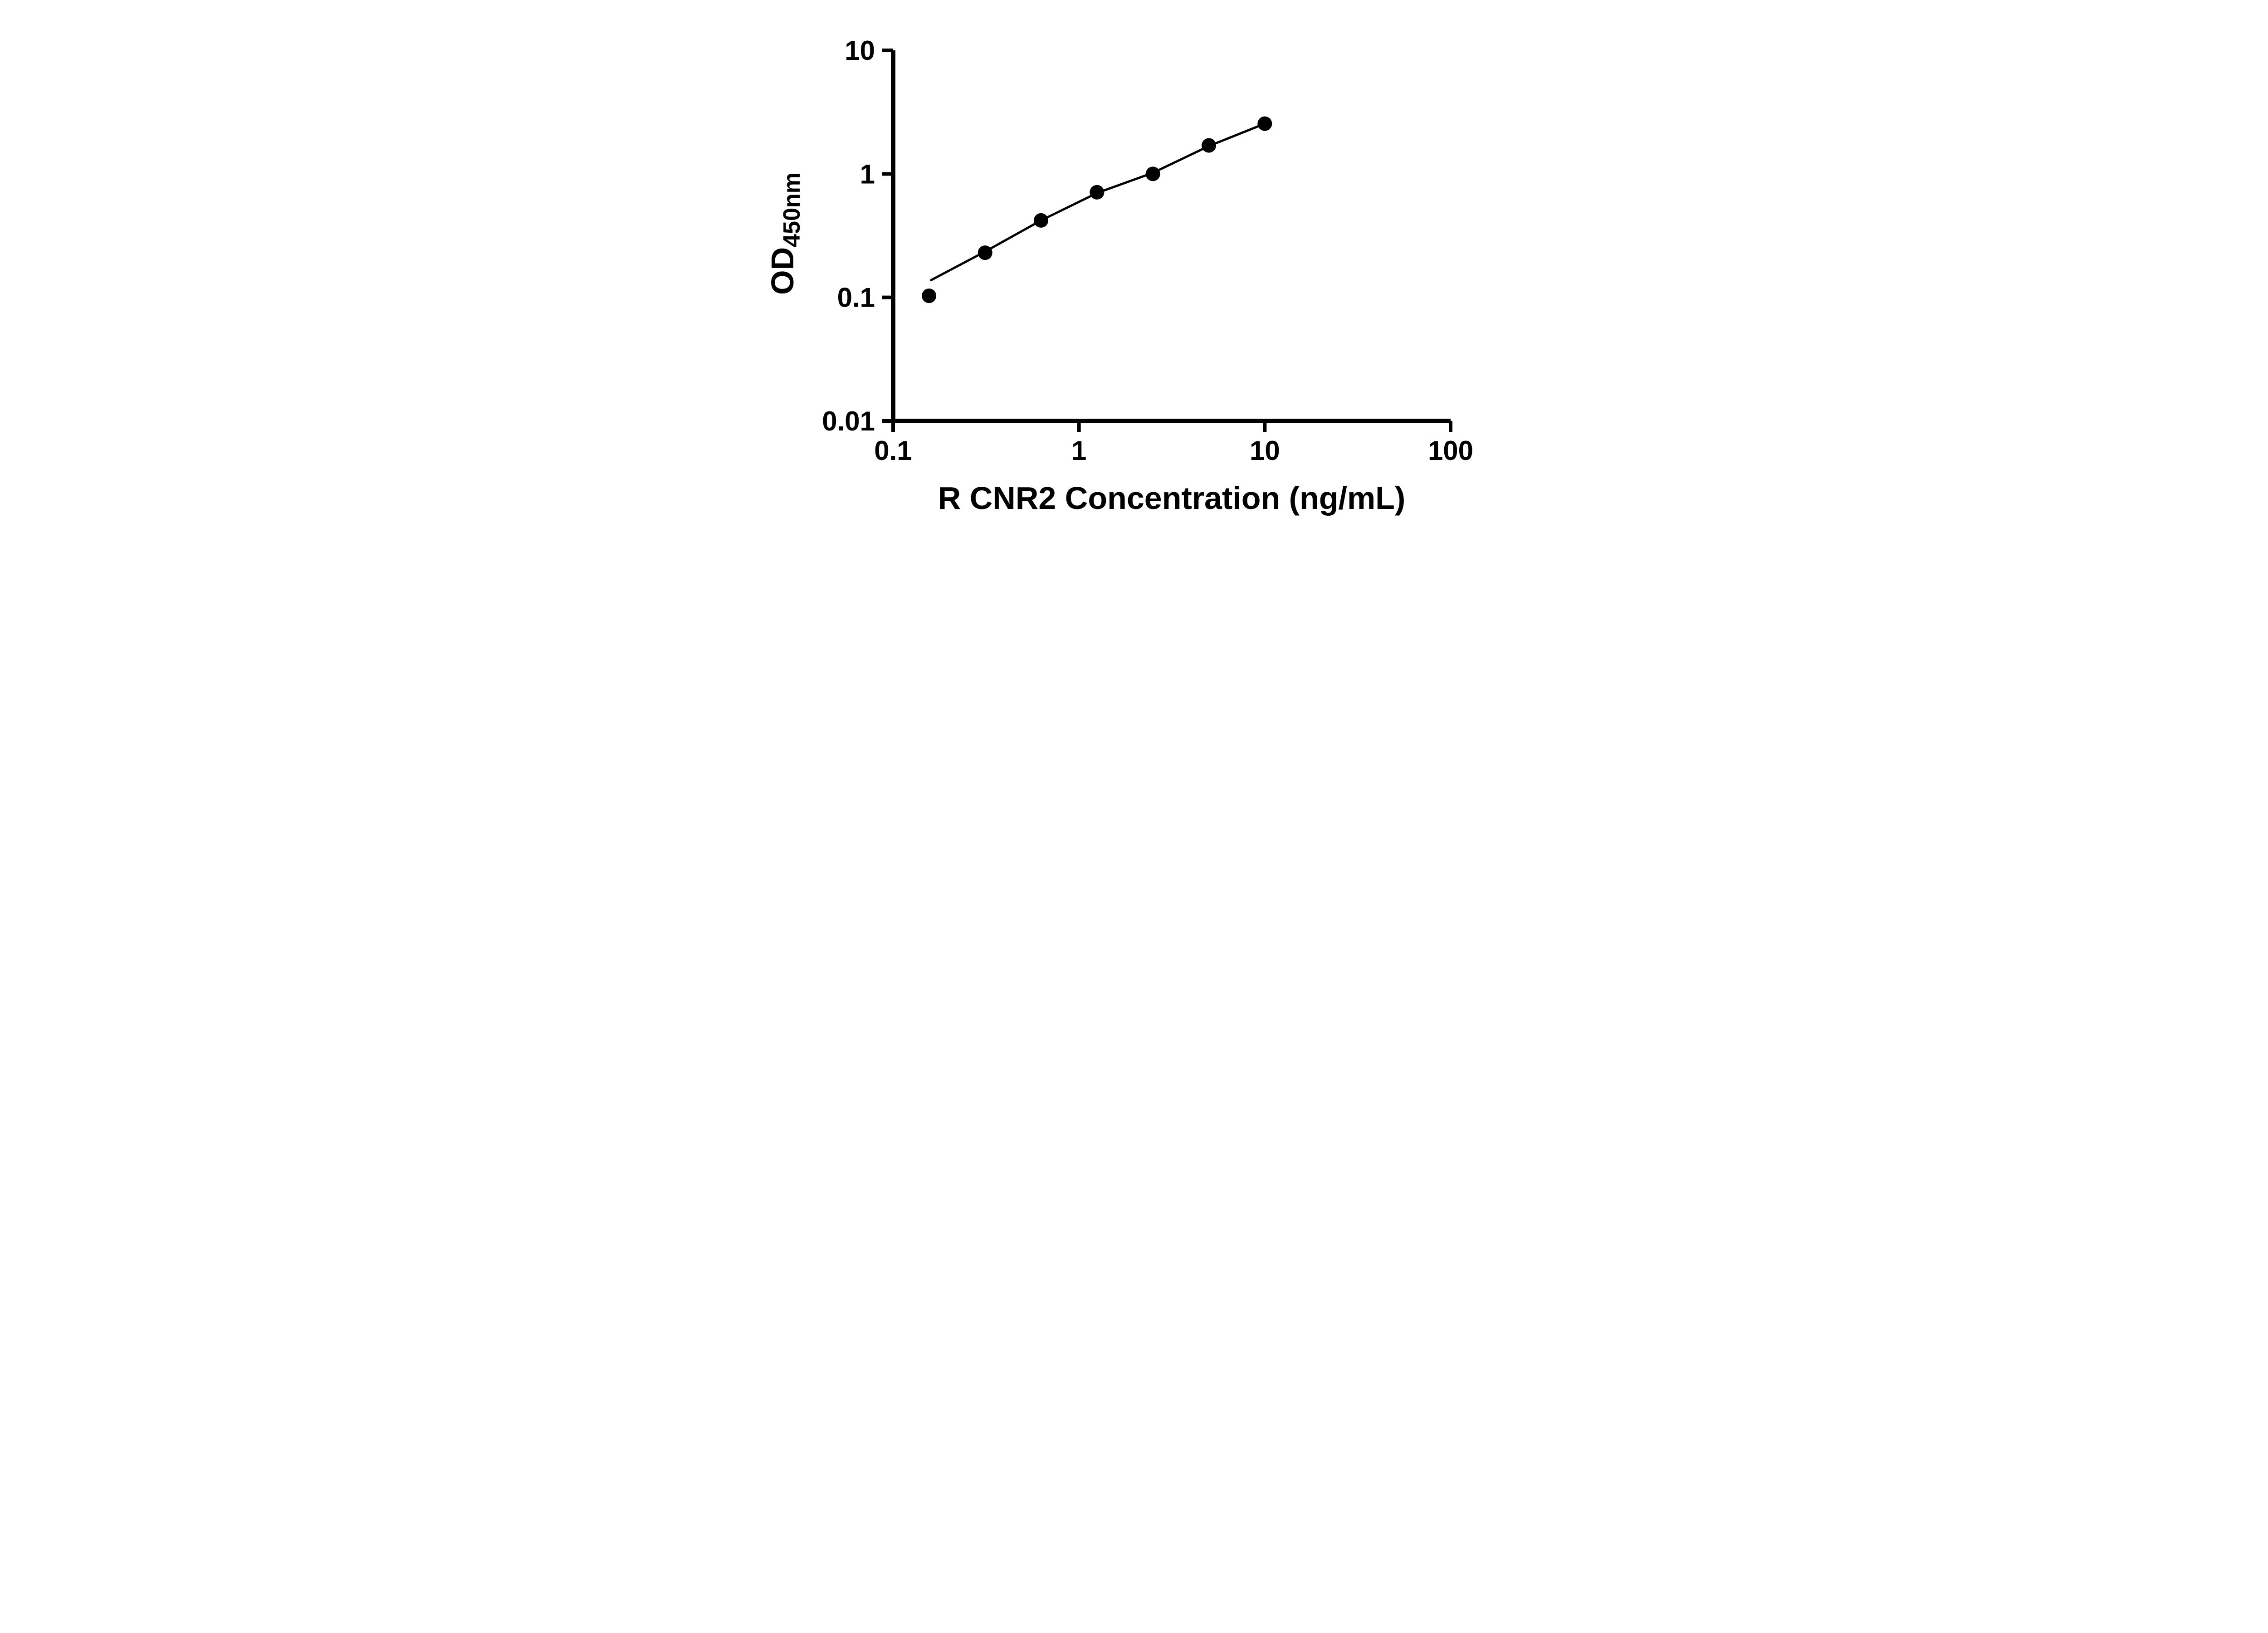  What do you see at coordinates (1172, 498) in the screenshot?
I see `x-axis-title: R CNR2 Concentration (ng/mL)` at bounding box center [1172, 498].